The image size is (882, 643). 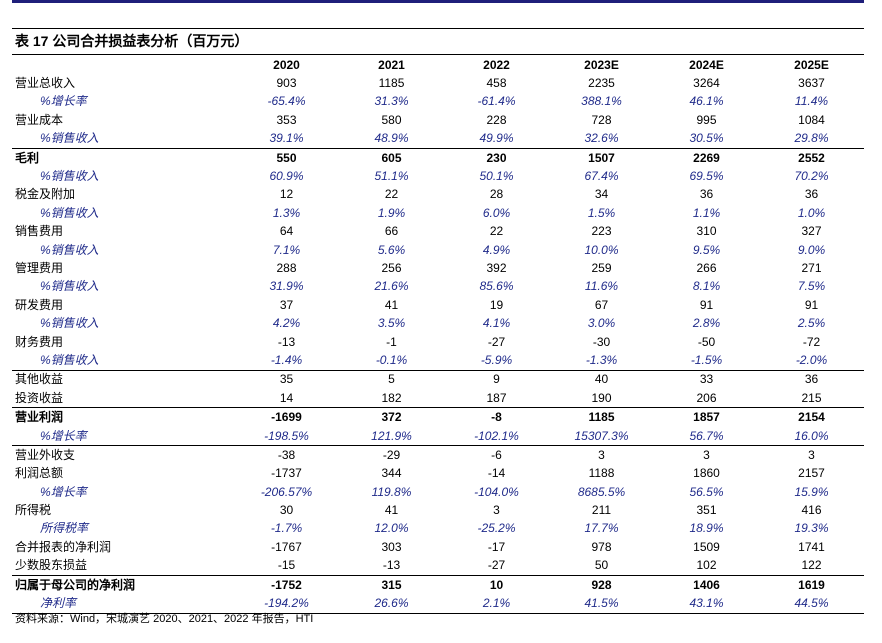 I want to click on row-value: 56.7%, so click(x=706, y=435).